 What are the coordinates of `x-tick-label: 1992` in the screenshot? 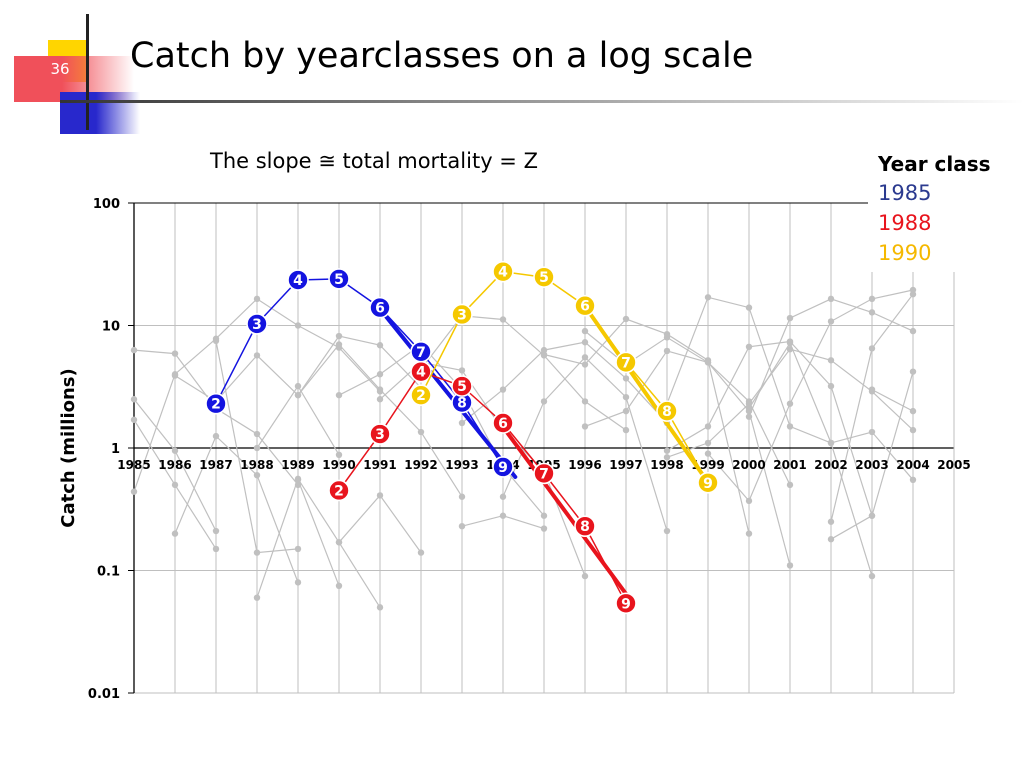 It's located at (420, 465).